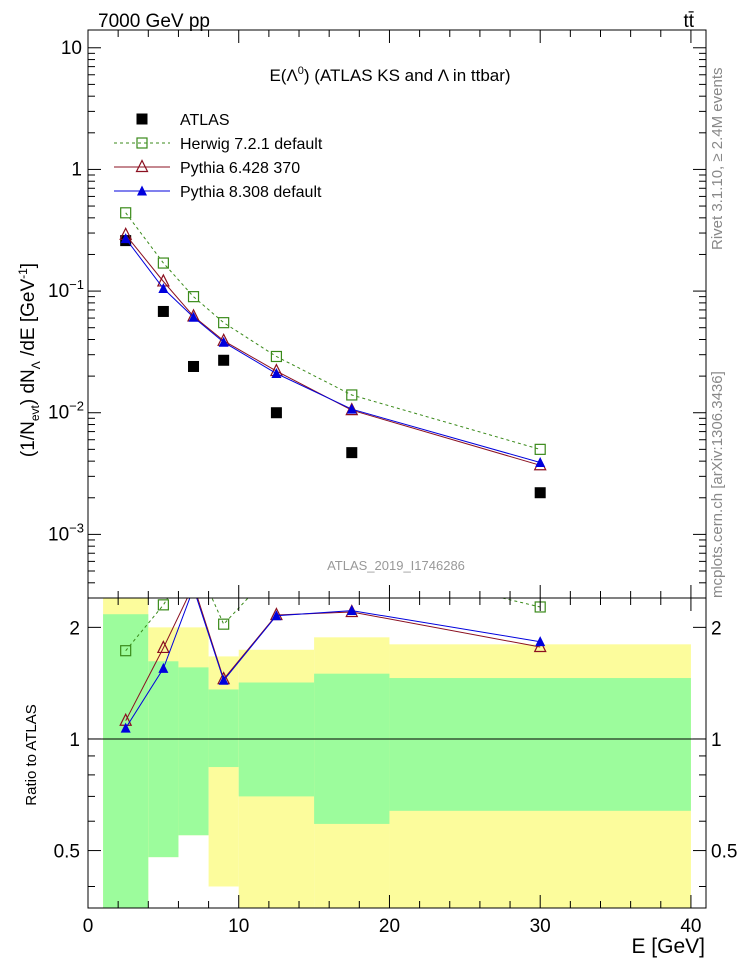 The width and height of the screenshot is (746, 972). I want to click on main-line-pythia-8-308-default, so click(333, 350).